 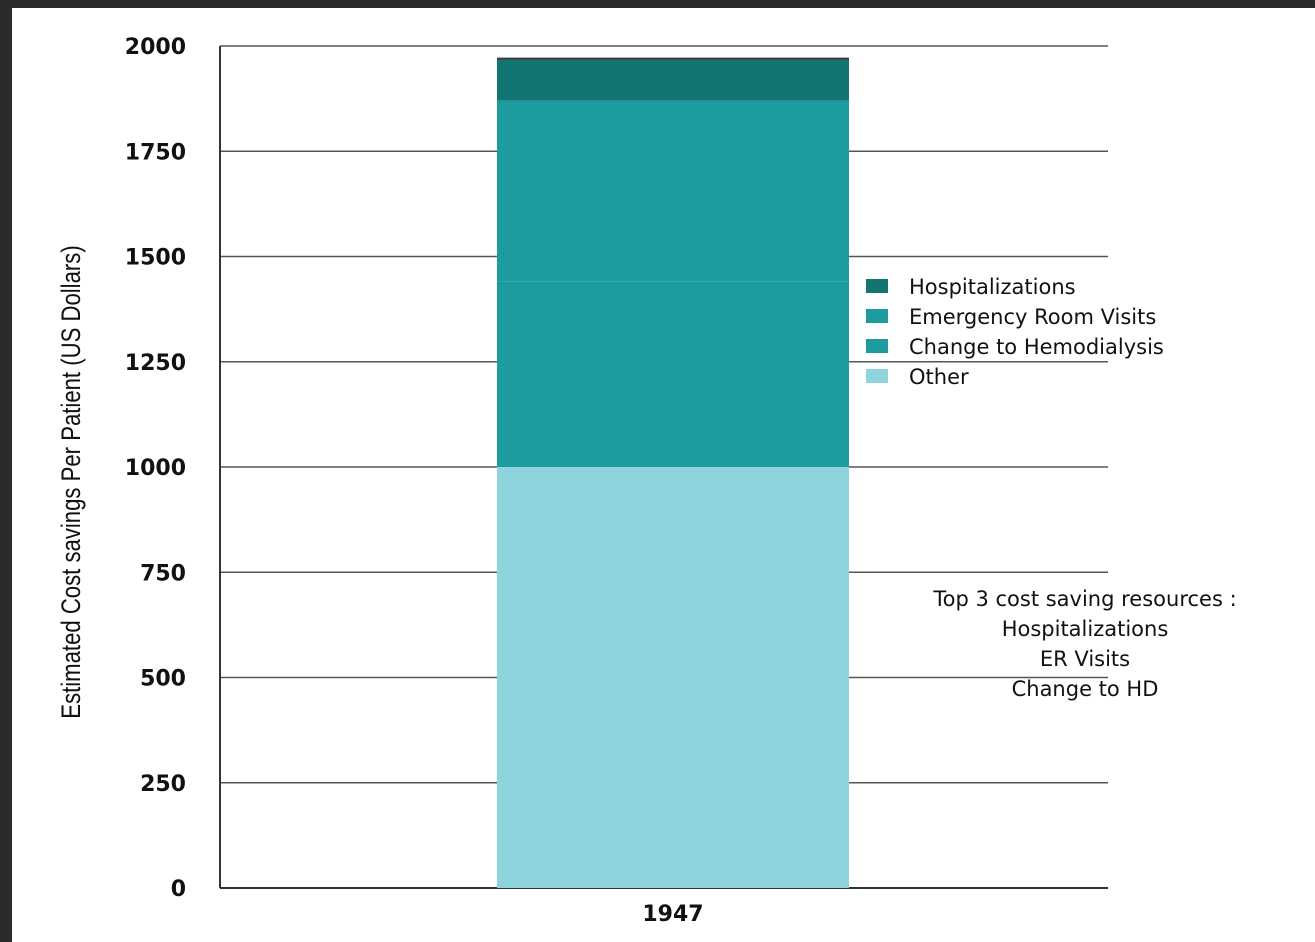 What do you see at coordinates (673, 677) in the screenshot?
I see `bar-segment-other` at bounding box center [673, 677].